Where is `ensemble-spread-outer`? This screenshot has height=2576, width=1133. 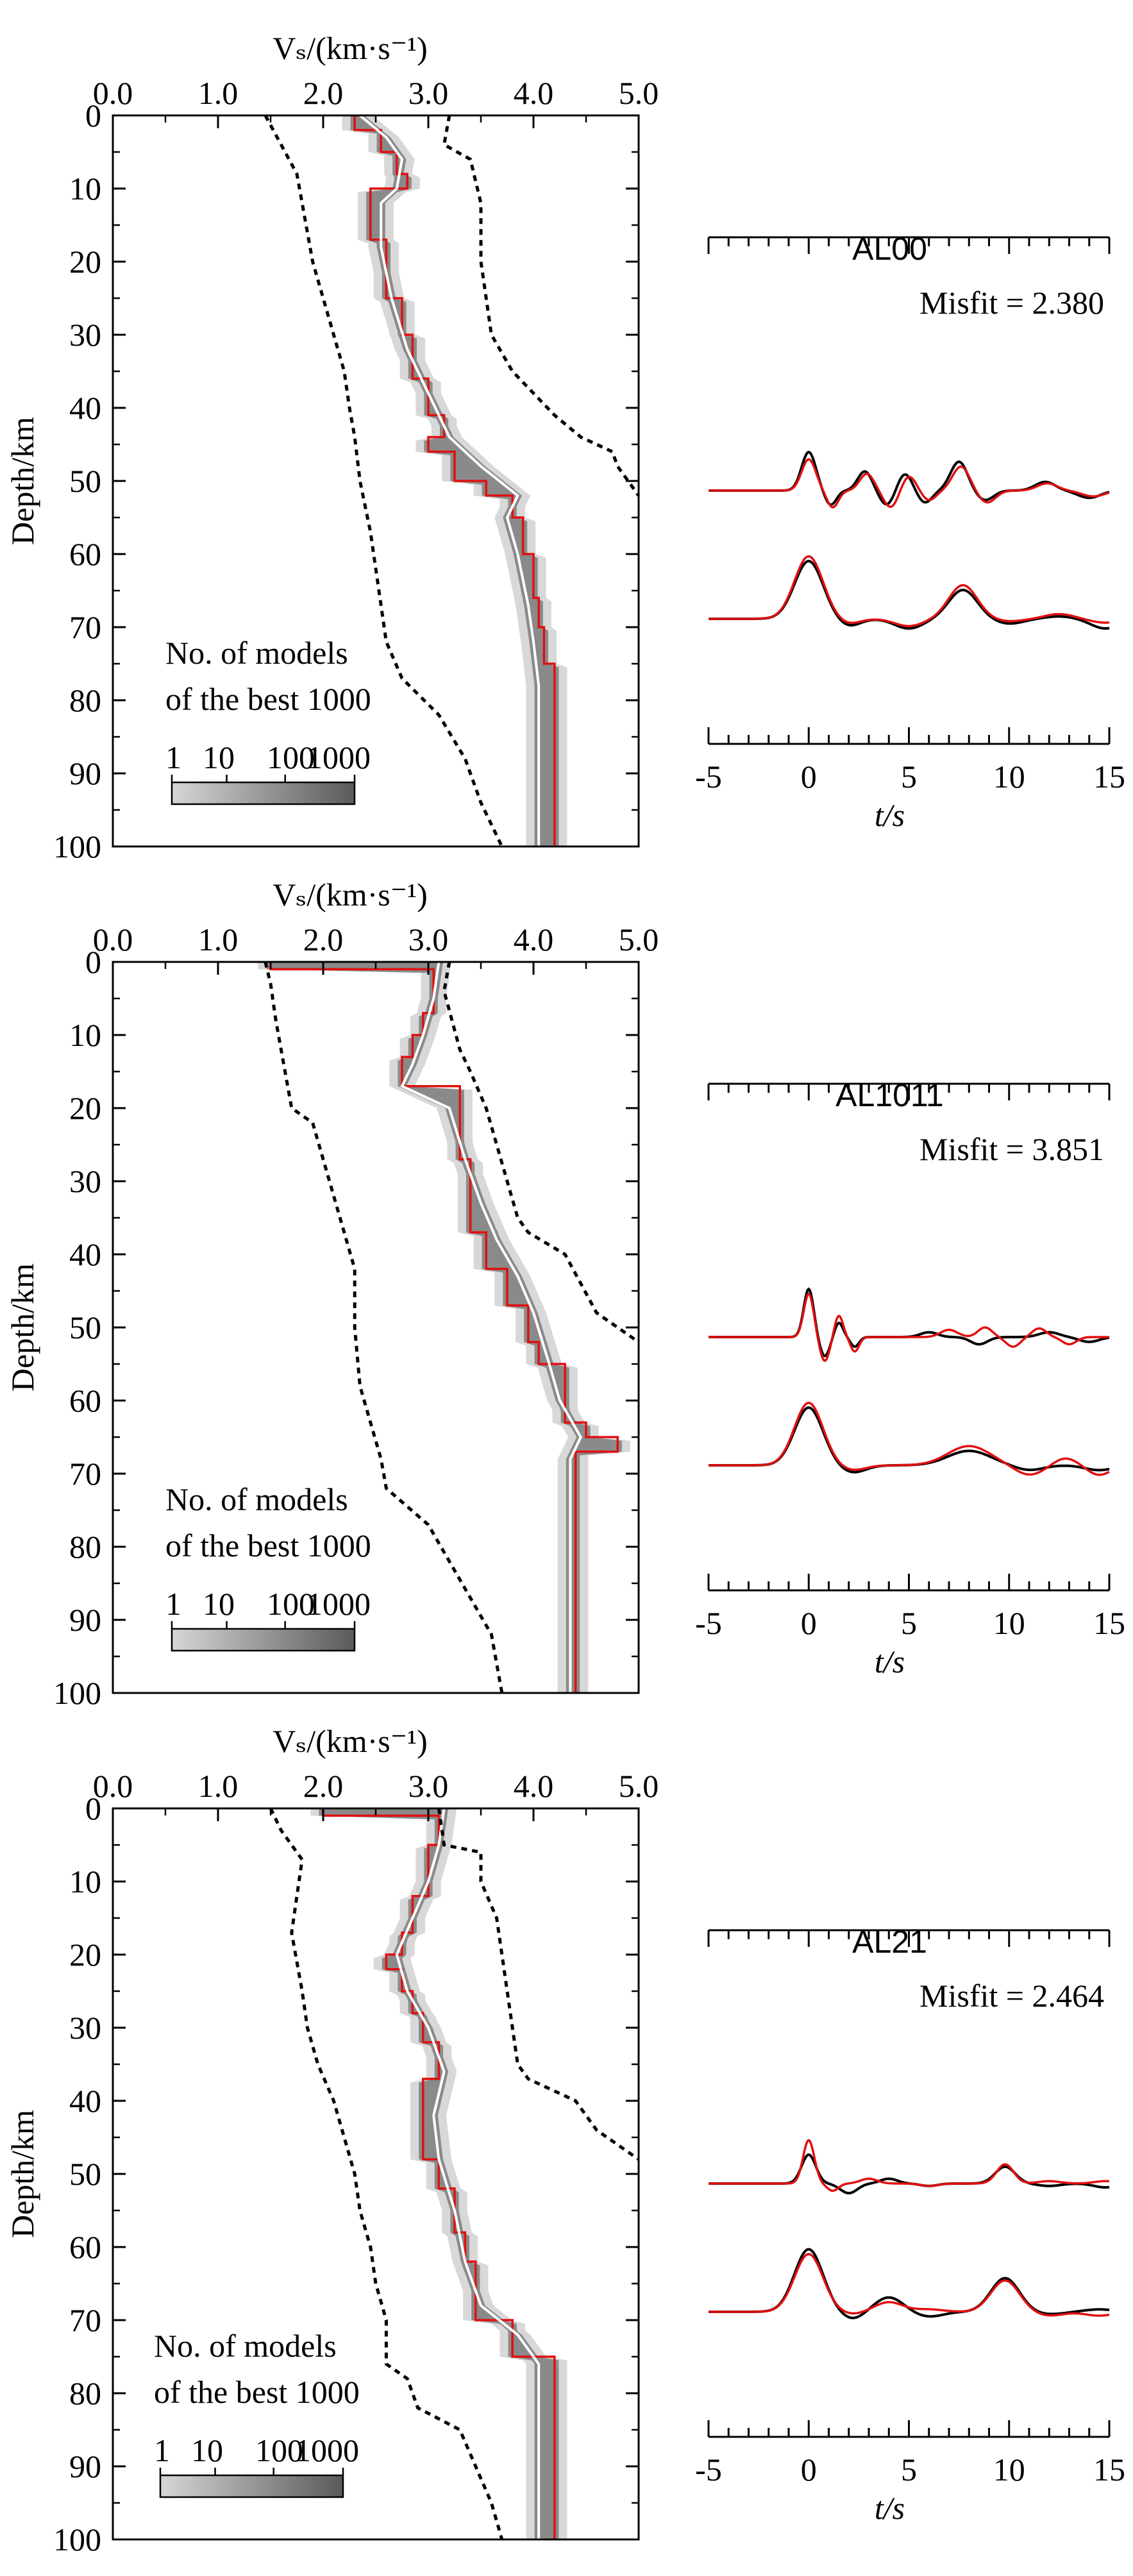 ensemble-spread-outer is located at coordinates (444, 1327).